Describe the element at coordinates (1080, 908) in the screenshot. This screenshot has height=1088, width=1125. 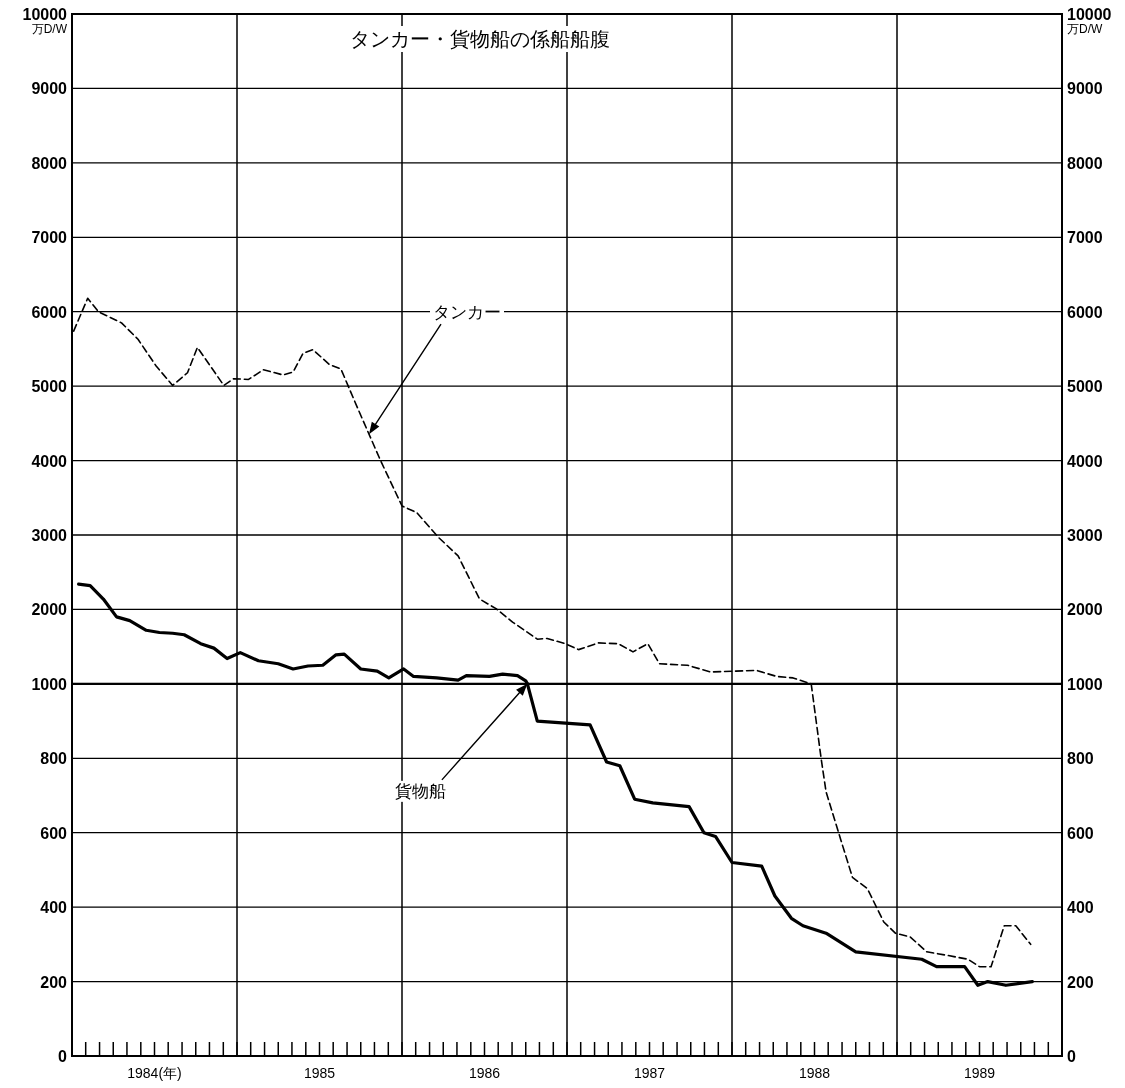
I see `y2-tick-label: 400` at that location.